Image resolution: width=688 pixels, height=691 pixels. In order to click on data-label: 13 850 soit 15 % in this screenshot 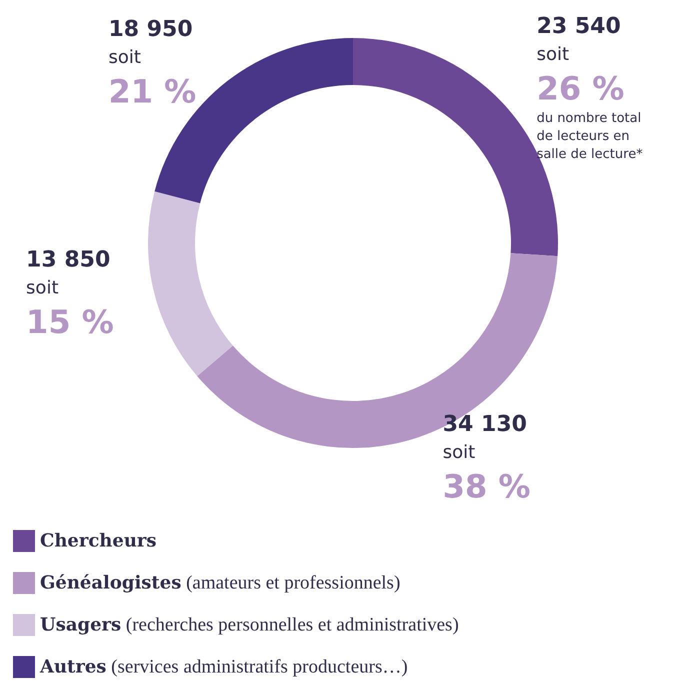, I will do `click(70, 294)`.